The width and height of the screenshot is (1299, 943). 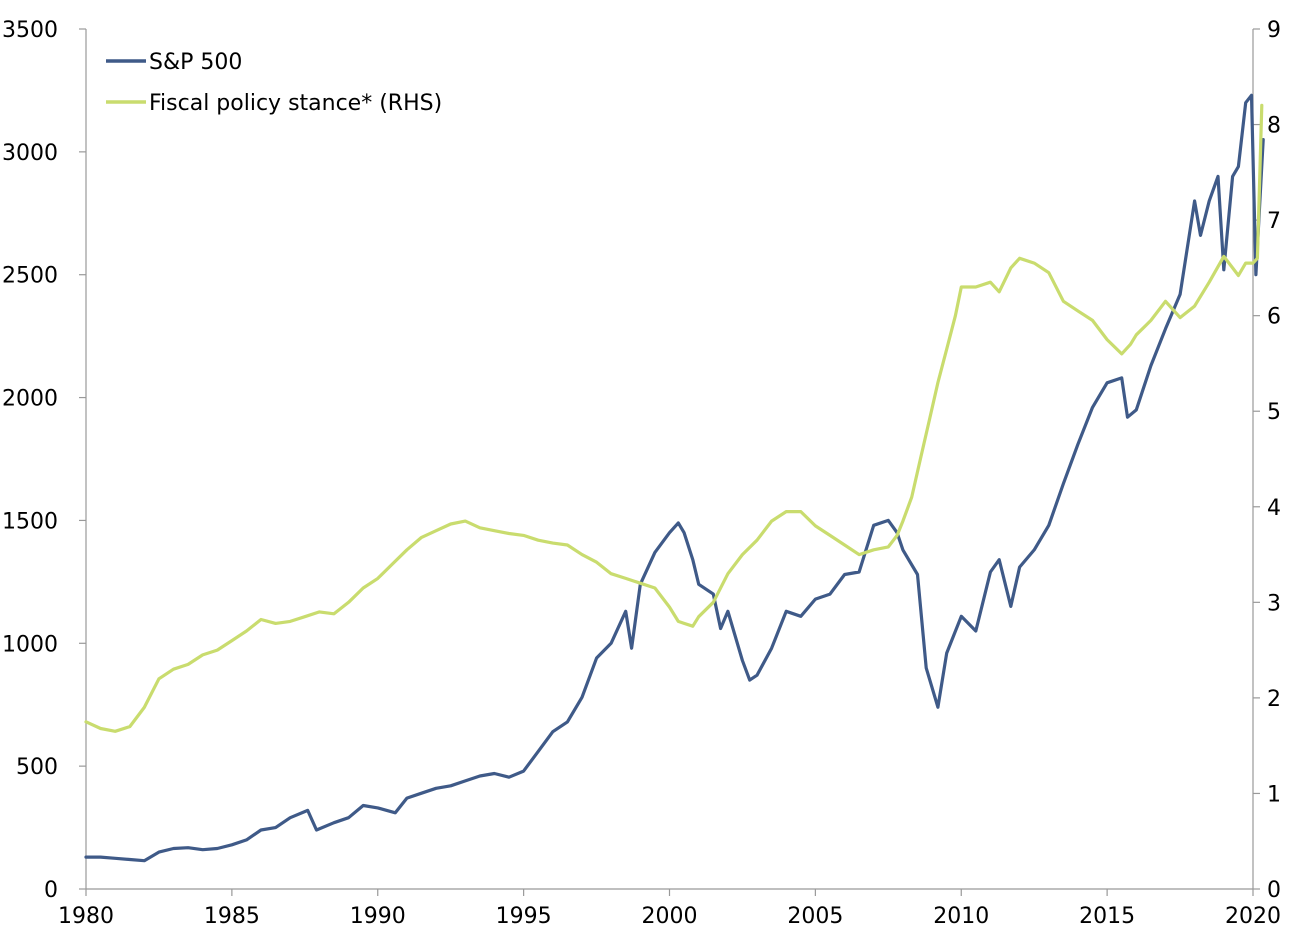 I want to click on x-tick-label: 2015, so click(x=1107, y=916).